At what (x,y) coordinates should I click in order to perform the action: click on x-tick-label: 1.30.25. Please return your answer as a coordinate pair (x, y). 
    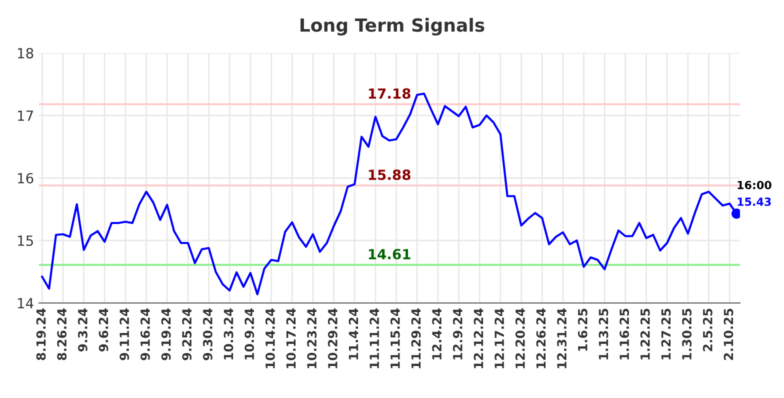
    Looking at the image, I should click on (687, 334).